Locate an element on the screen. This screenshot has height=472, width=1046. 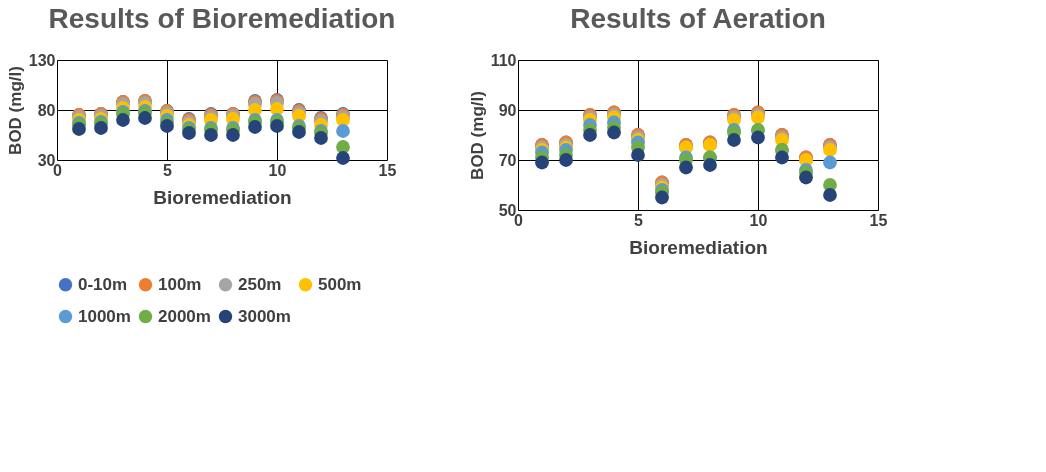
legend-label: 0-10m is located at coordinates (103, 284).